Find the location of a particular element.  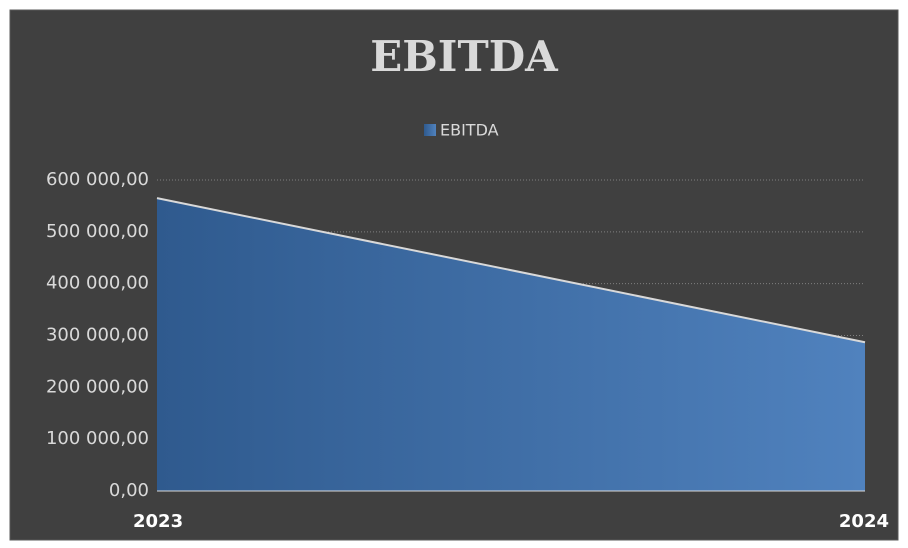

x-tick-label: 2023 is located at coordinates (158, 521).